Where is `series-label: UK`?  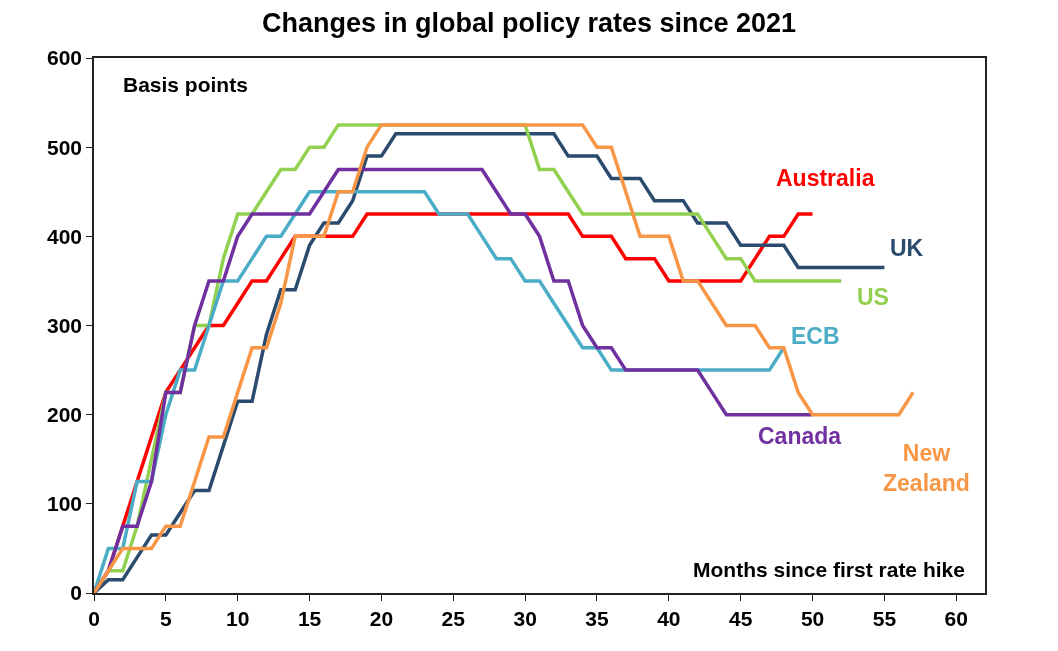 series-label: UK is located at coordinates (907, 248).